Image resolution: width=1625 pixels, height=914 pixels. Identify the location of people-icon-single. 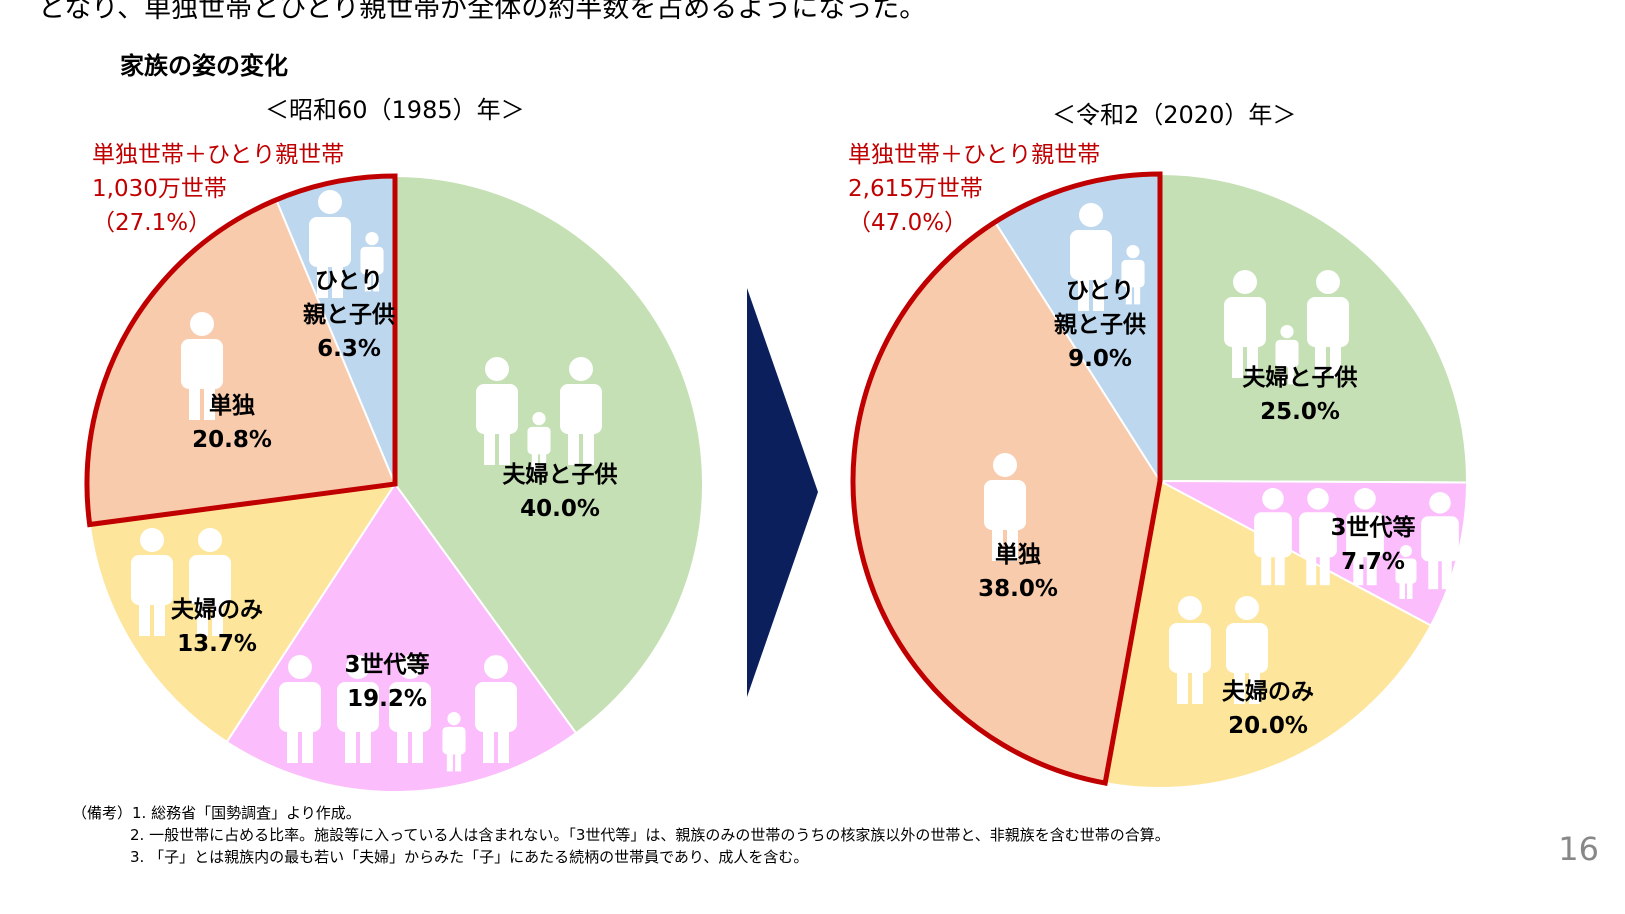
(202, 366).